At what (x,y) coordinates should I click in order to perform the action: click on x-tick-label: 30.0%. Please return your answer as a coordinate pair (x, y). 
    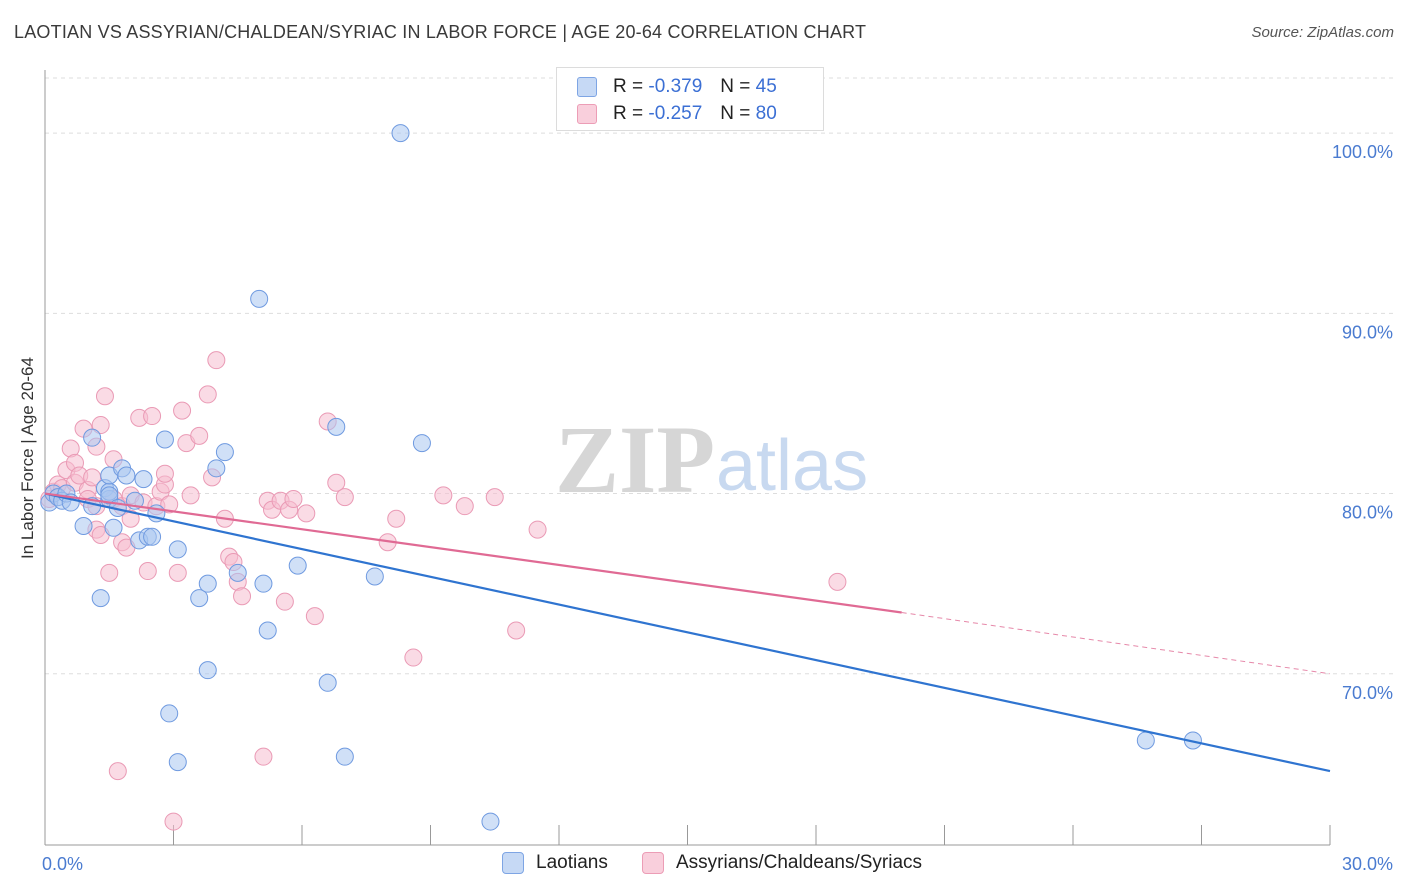
    Looking at the image, I should click on (1367, 864).